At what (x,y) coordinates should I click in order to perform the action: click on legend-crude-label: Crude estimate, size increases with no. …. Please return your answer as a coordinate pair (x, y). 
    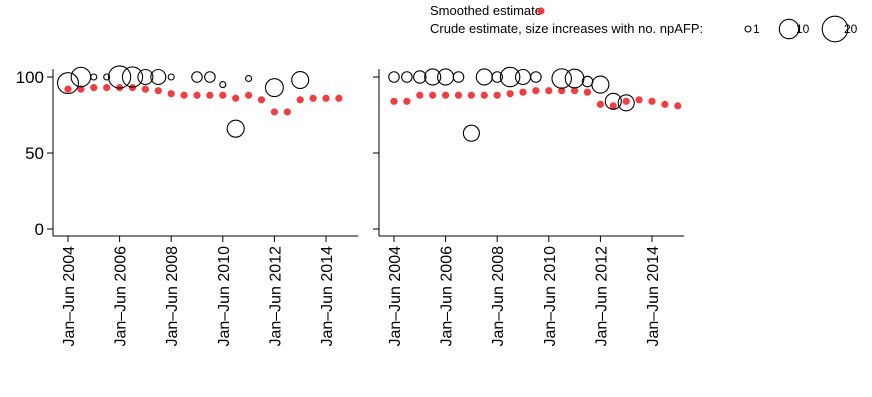
    Looking at the image, I should click on (566, 28).